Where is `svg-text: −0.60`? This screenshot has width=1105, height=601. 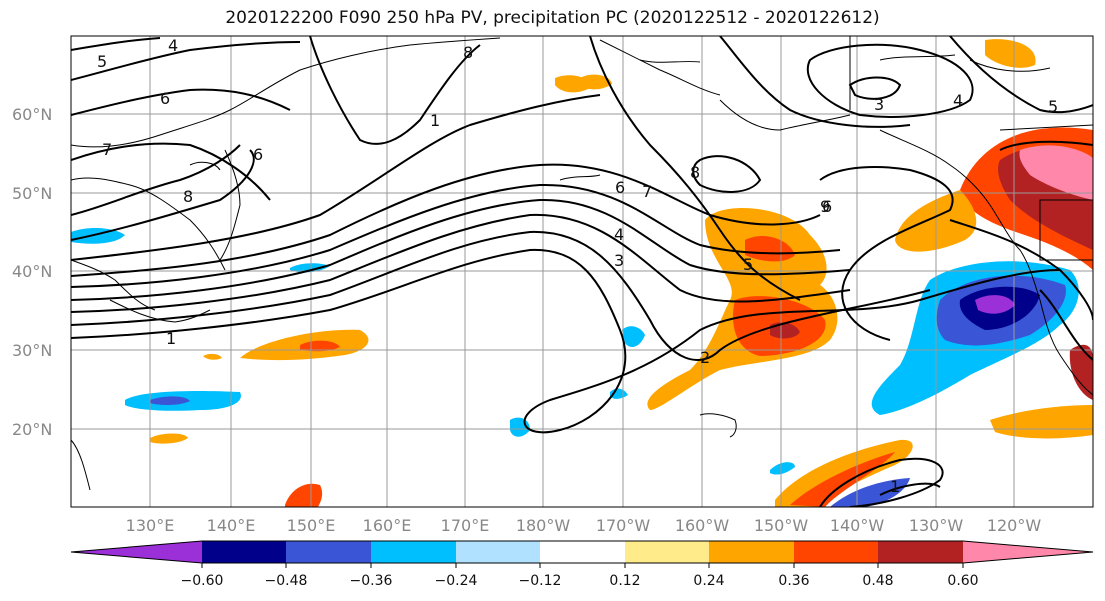
svg-text: −0.60 is located at coordinates (202, 581).